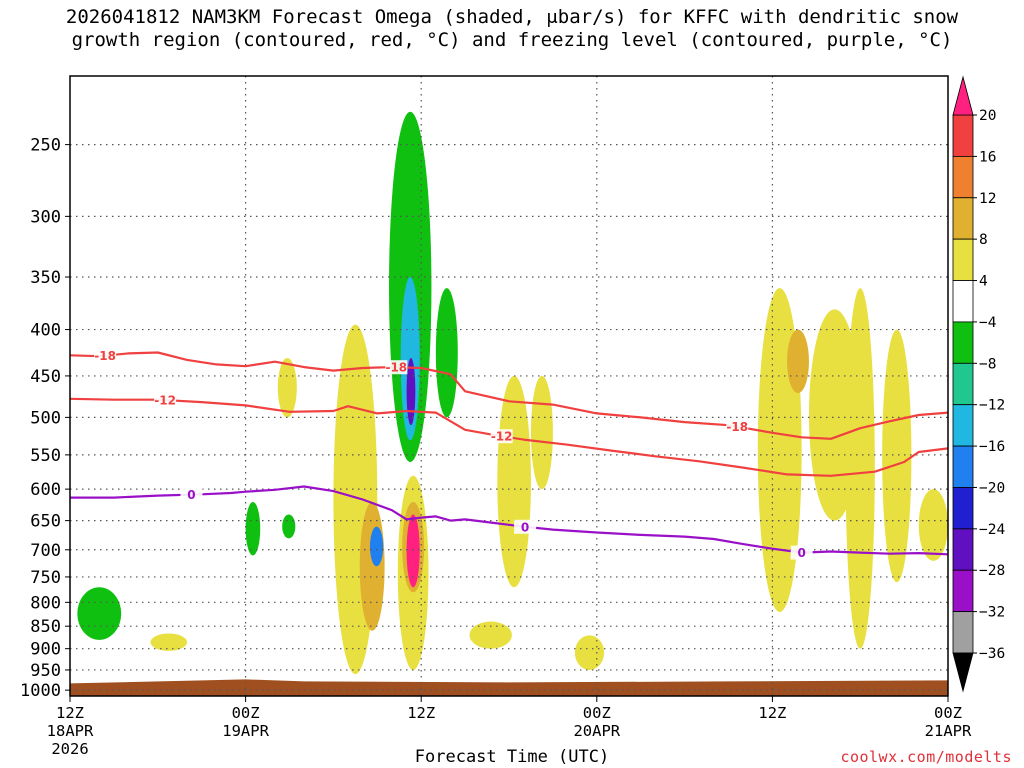  Describe the element at coordinates (983, 282) in the screenshot. I see `colorbar-label: 4` at that location.